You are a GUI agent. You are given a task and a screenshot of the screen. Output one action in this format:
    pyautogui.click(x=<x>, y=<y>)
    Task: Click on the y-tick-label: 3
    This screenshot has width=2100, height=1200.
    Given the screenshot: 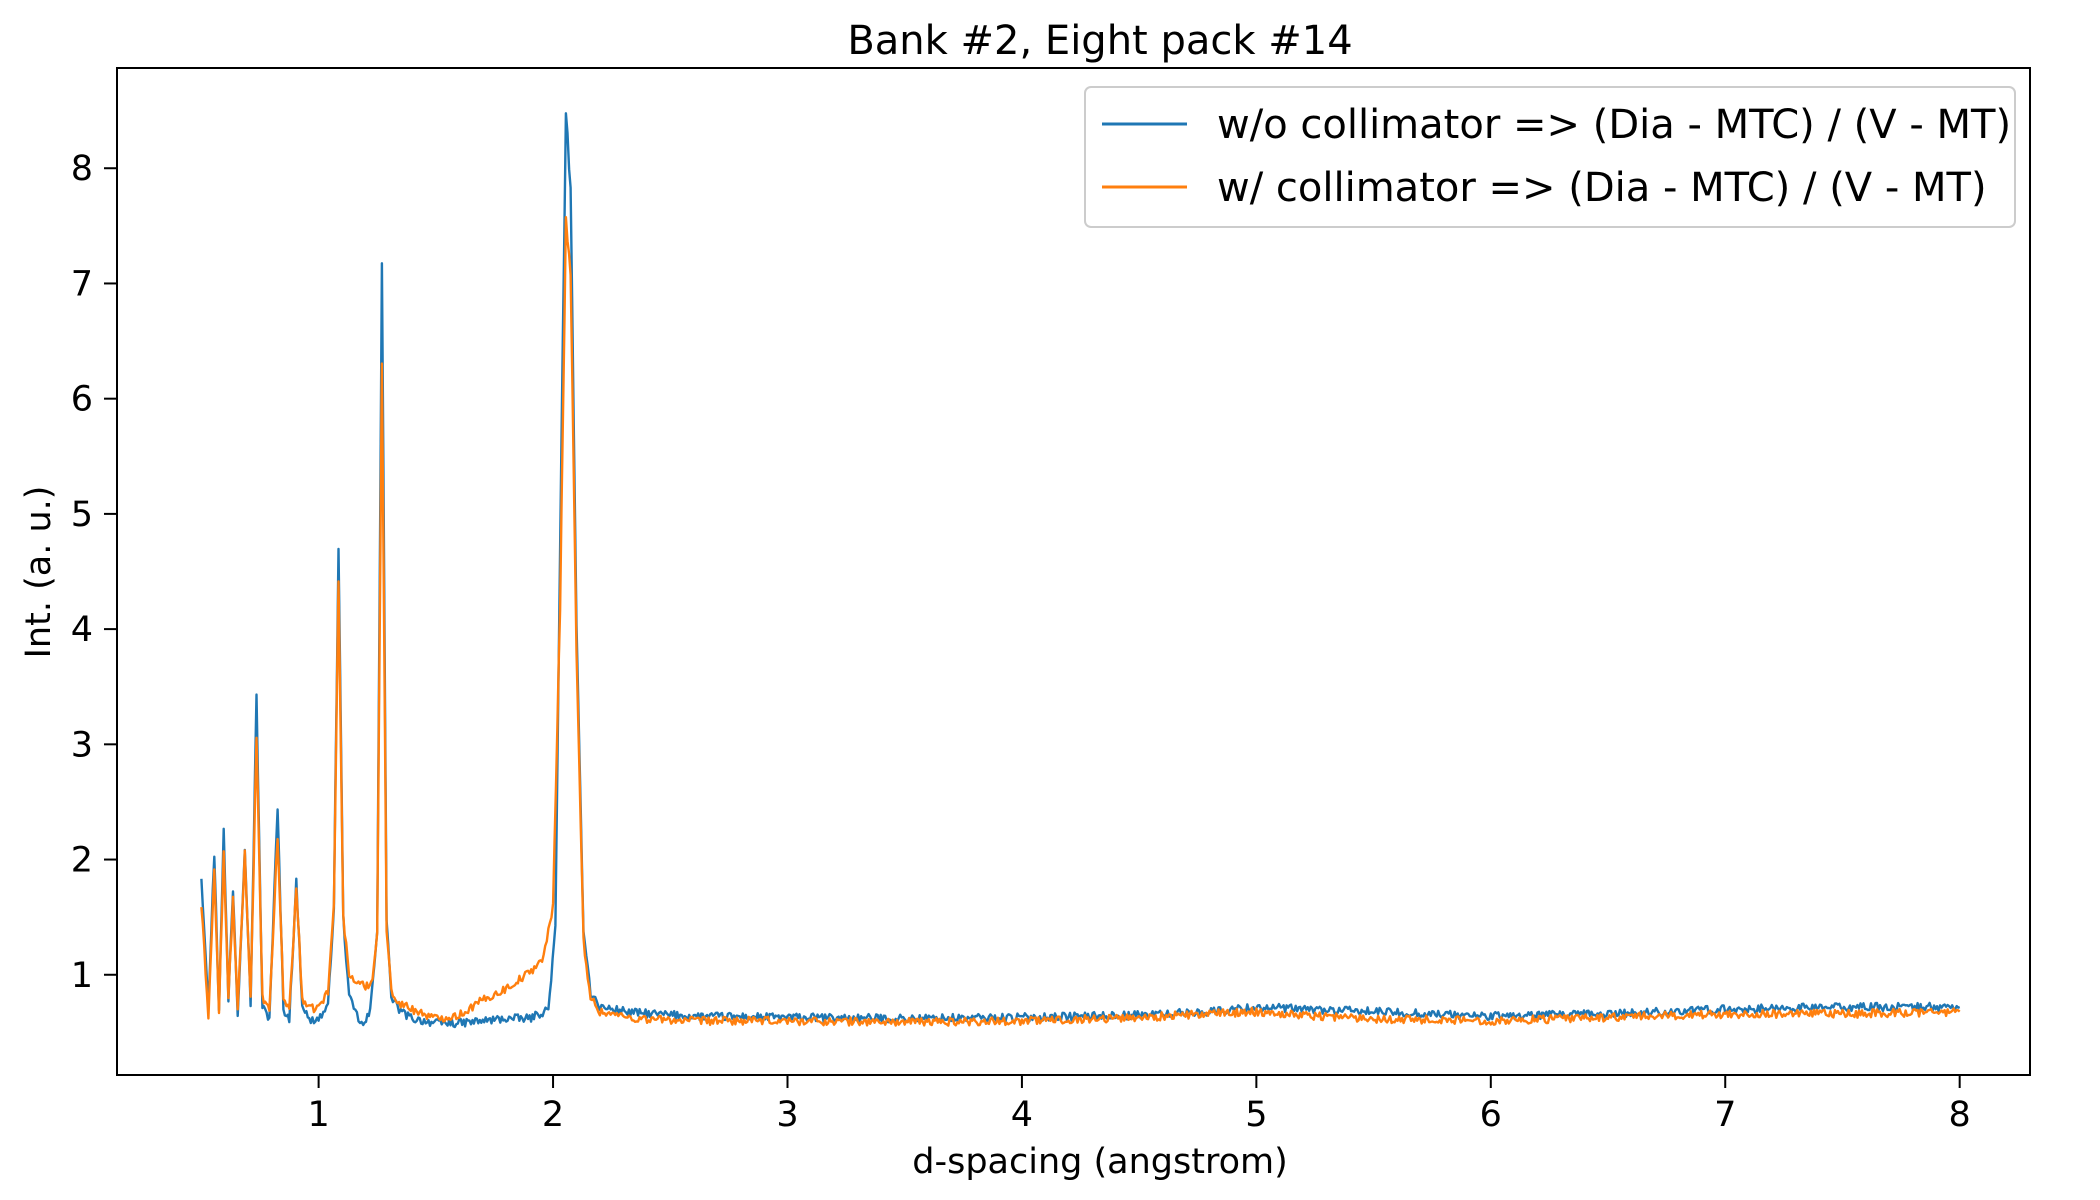 What is the action you would take?
    pyautogui.click(x=82, y=745)
    